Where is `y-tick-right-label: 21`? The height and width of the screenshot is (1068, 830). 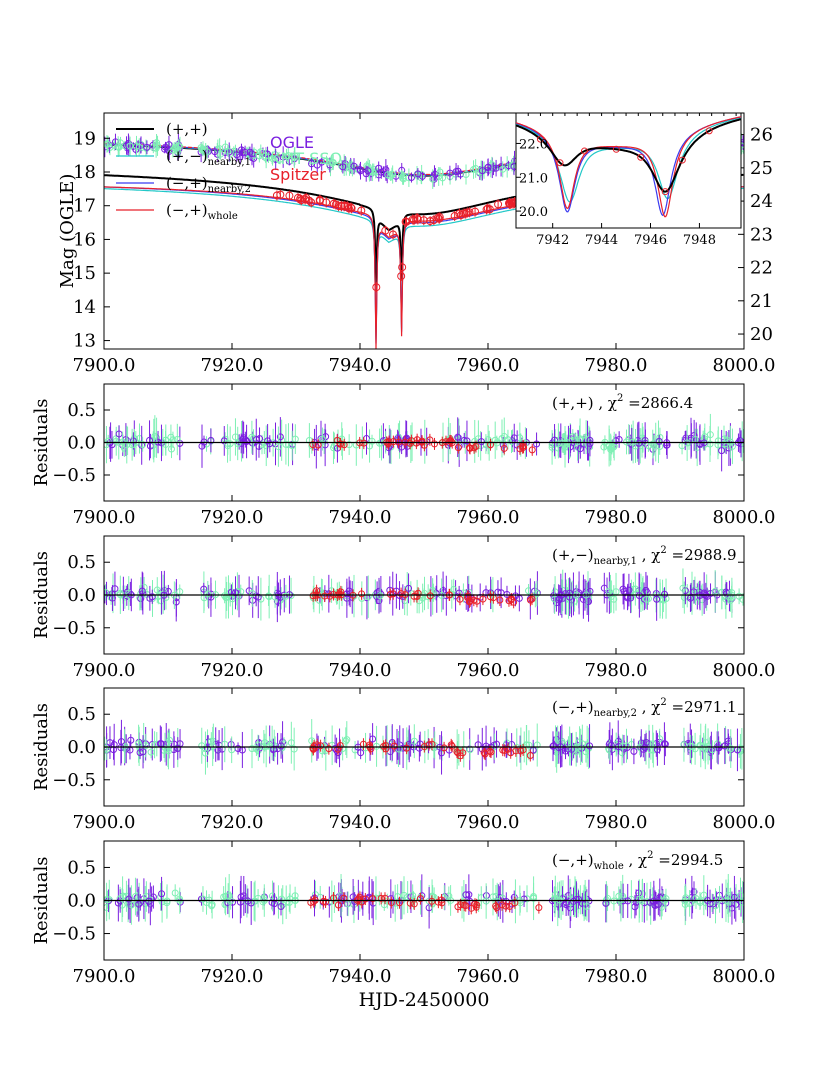
y-tick-right-label: 21 is located at coordinates (761, 301).